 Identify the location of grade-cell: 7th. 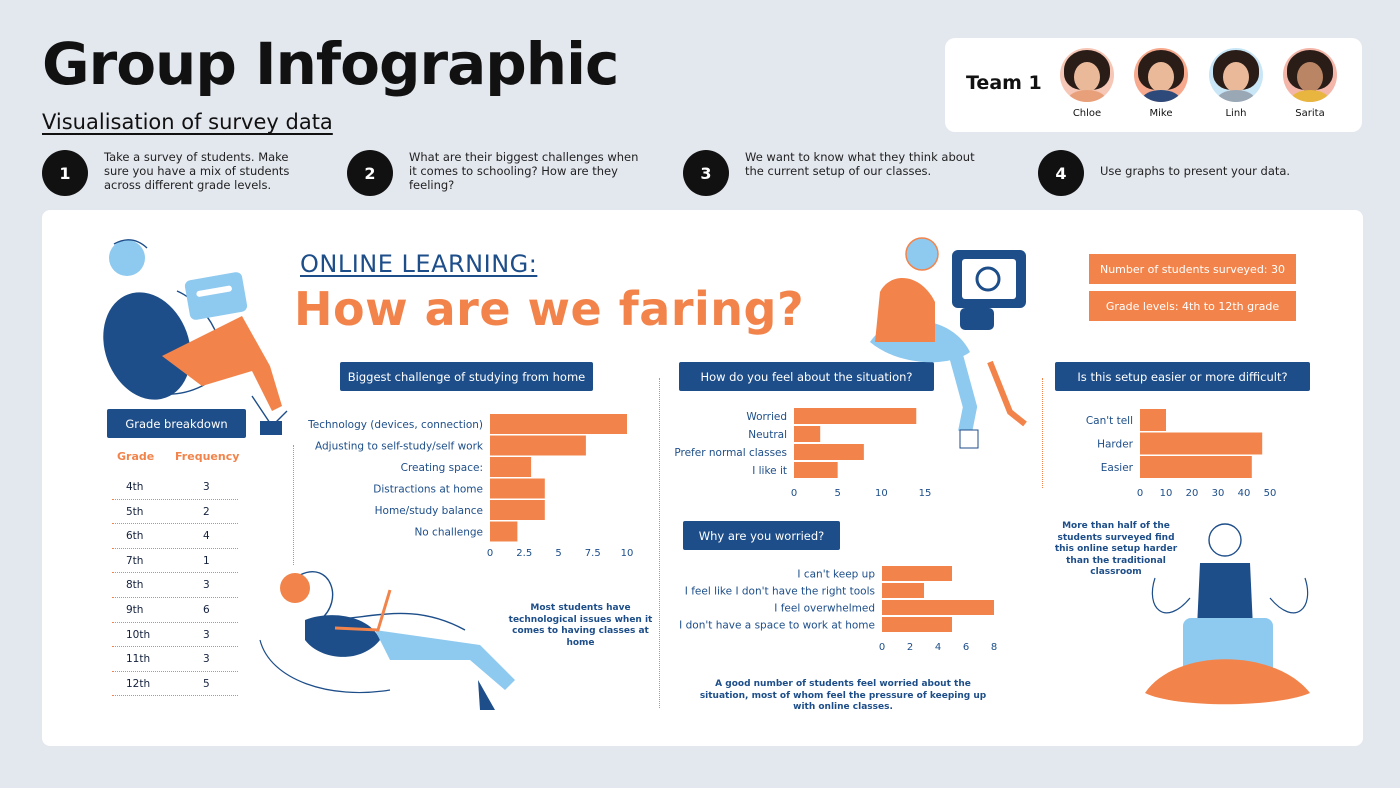
(135, 560).